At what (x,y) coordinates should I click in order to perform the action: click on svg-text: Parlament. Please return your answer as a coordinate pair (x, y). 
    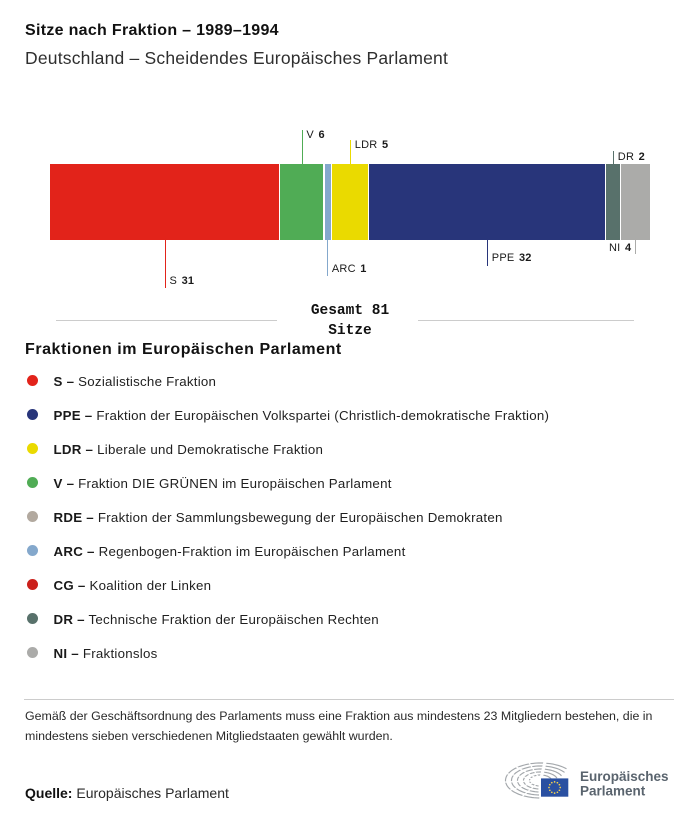
    Looking at the image, I should click on (613, 791).